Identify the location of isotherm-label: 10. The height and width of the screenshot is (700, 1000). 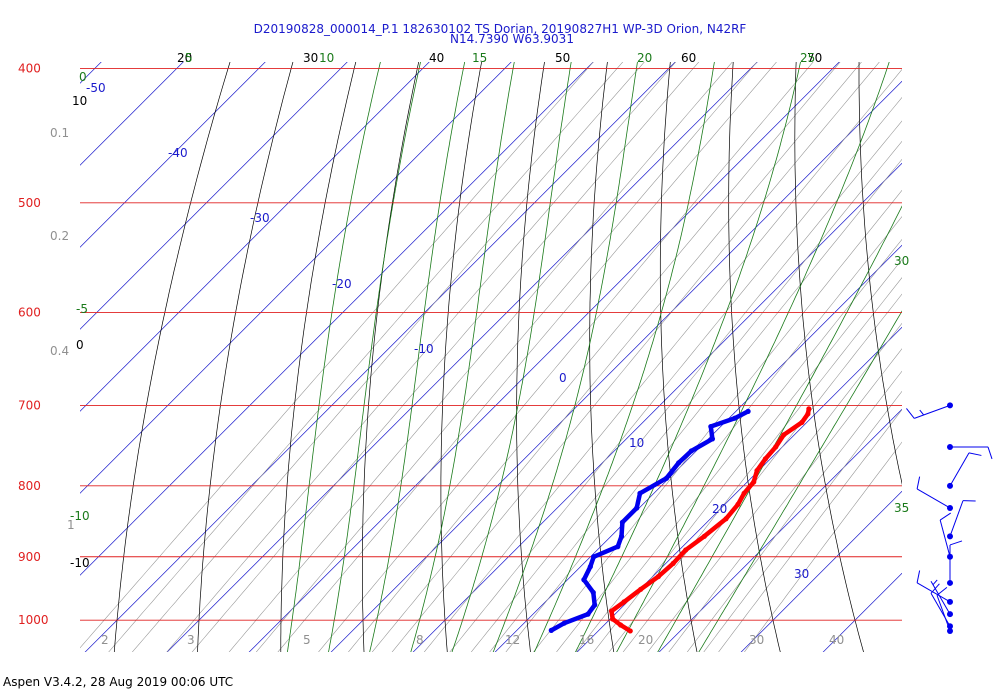
(636, 443).